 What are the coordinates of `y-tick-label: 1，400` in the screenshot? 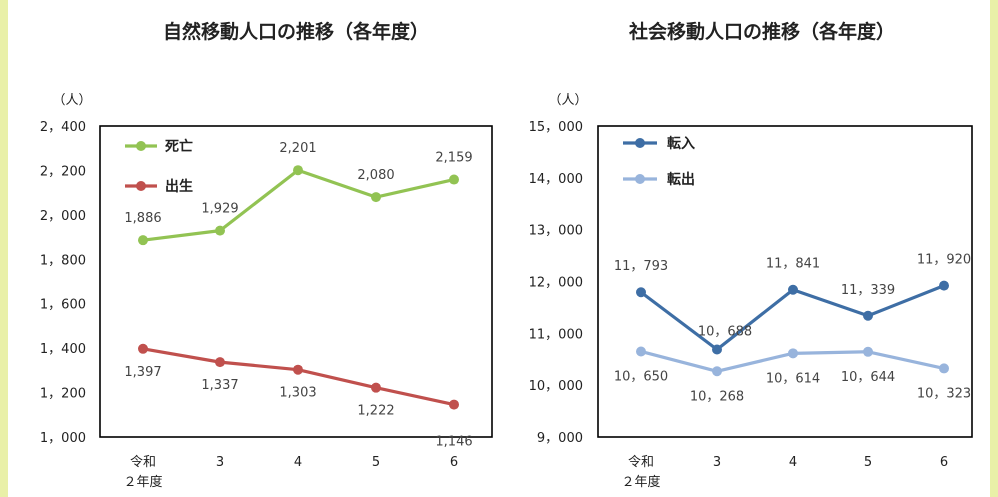 It's located at (63, 349).